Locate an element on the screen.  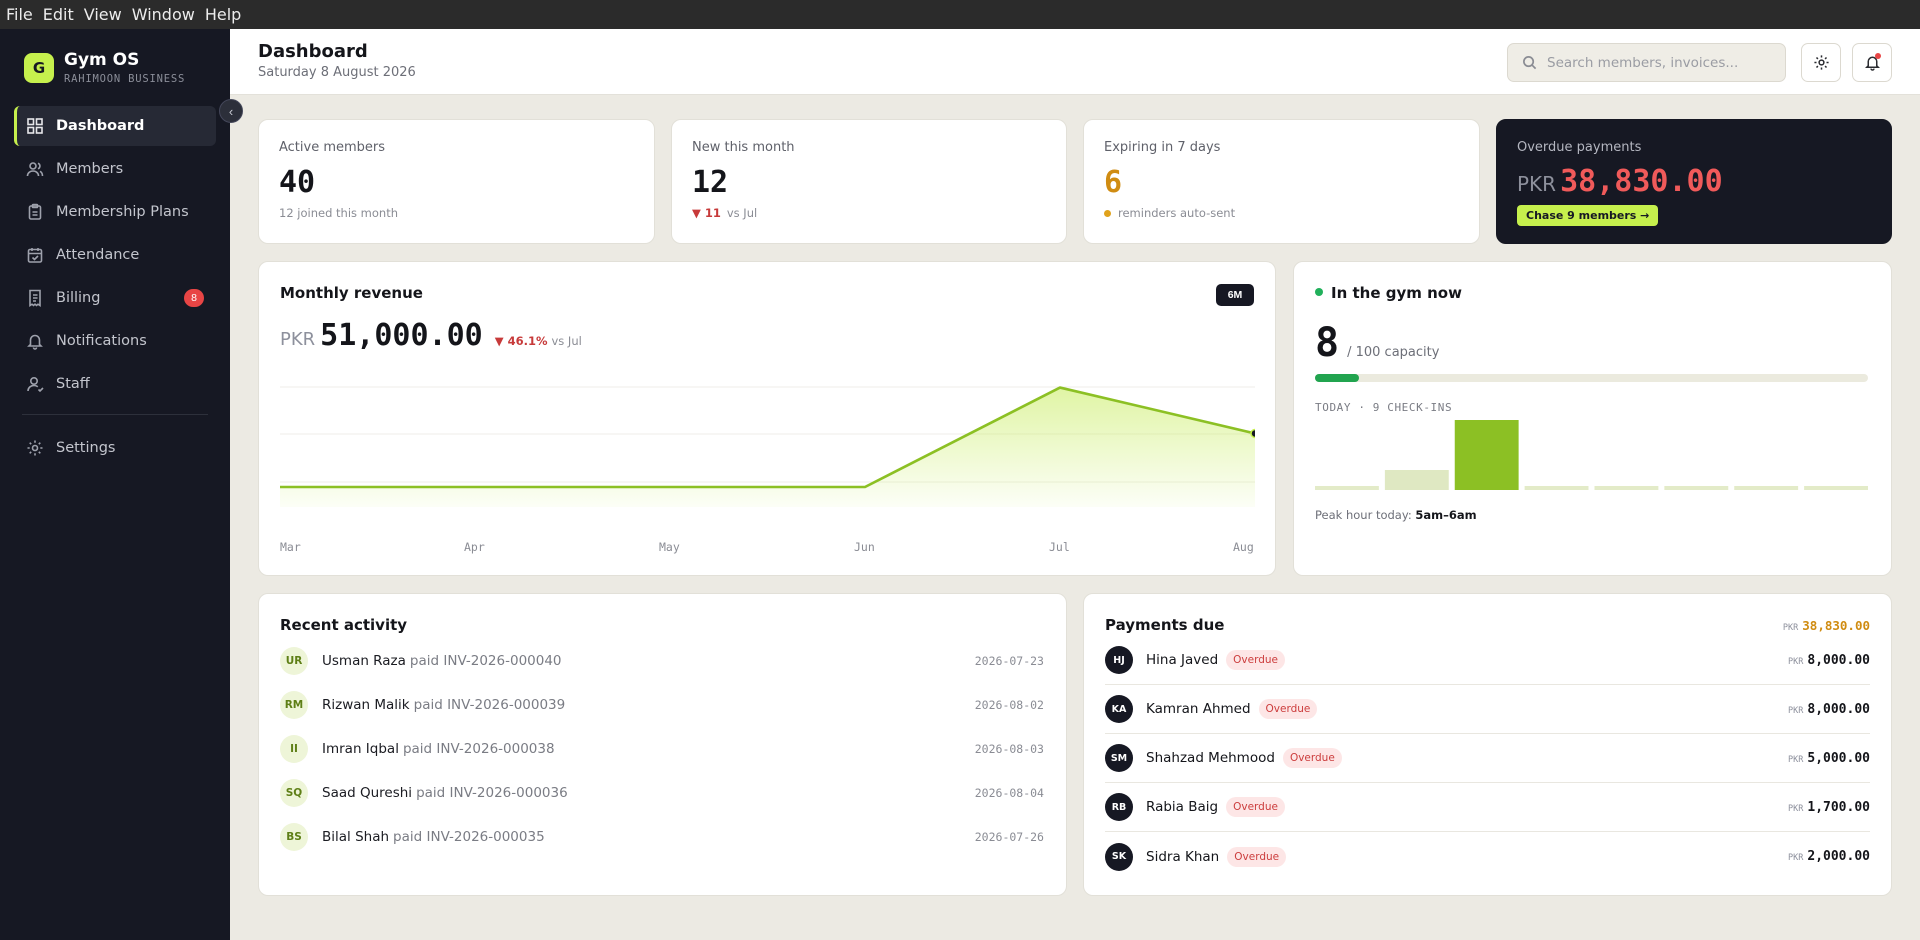
payment-row: HJ Hina Javed Overdue PKR 8,000.00 is located at coordinates (1487, 660).